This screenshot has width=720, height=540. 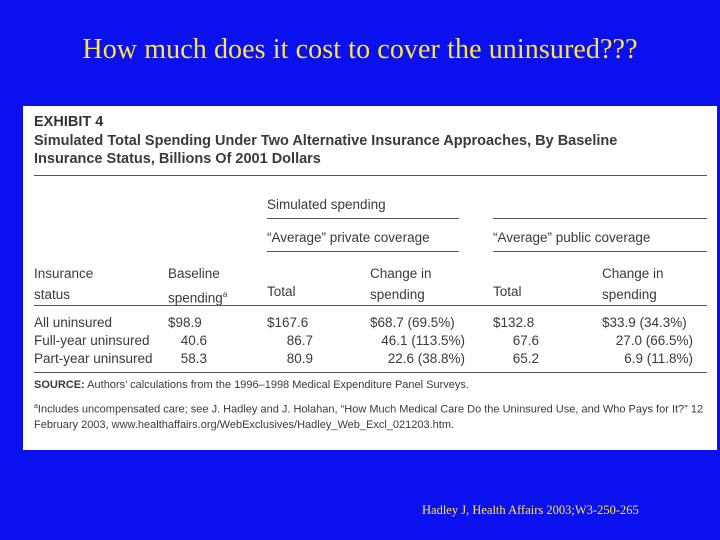 What do you see at coordinates (600, 251) in the screenshot?
I see `rule-public-sub` at bounding box center [600, 251].